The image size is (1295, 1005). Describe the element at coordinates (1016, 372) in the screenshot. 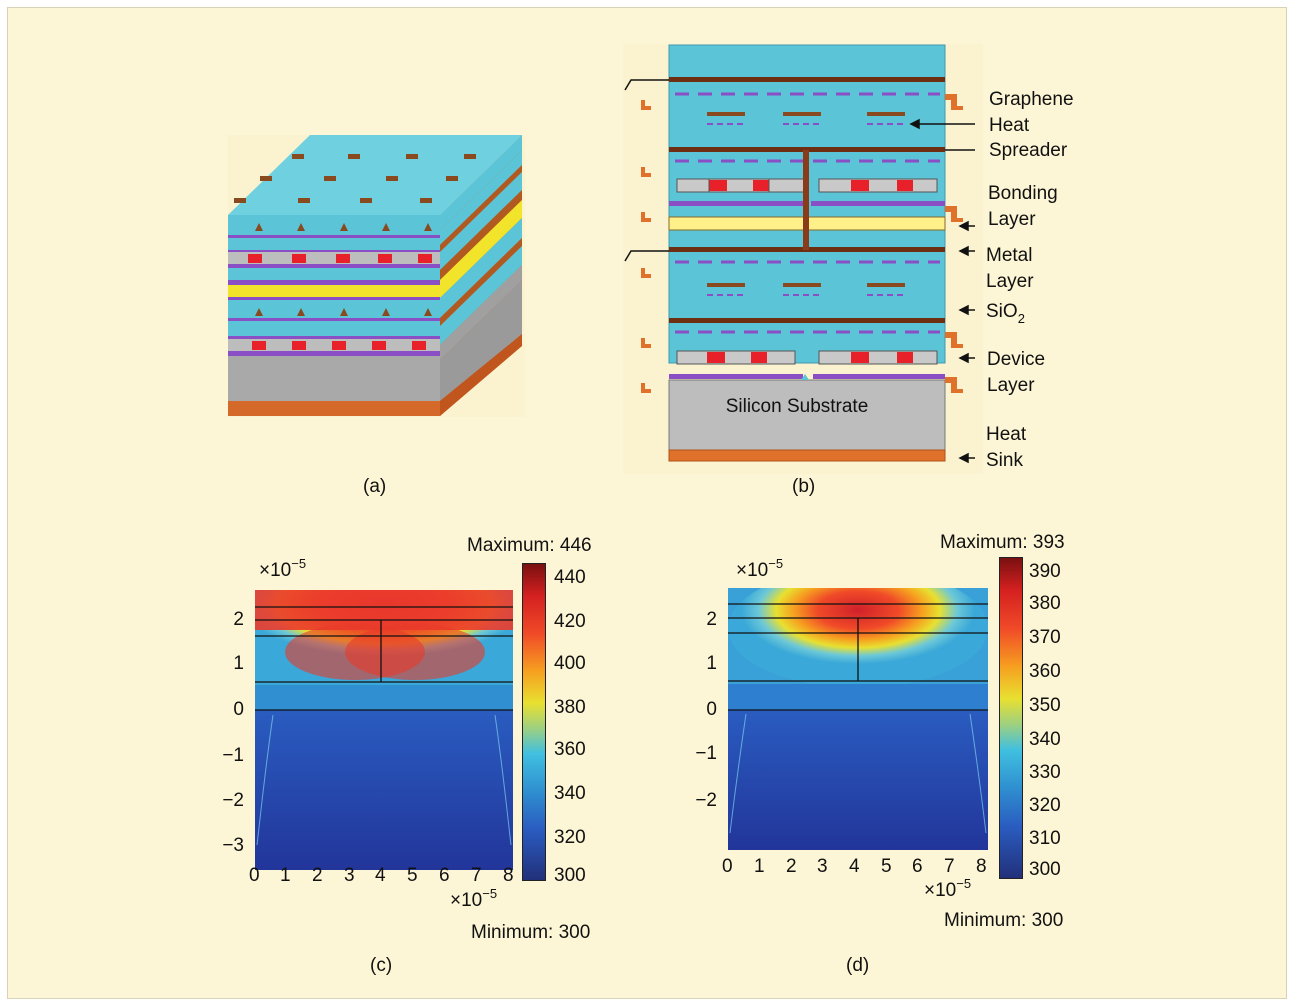

I see `label-device-layer: Device Layer` at that location.